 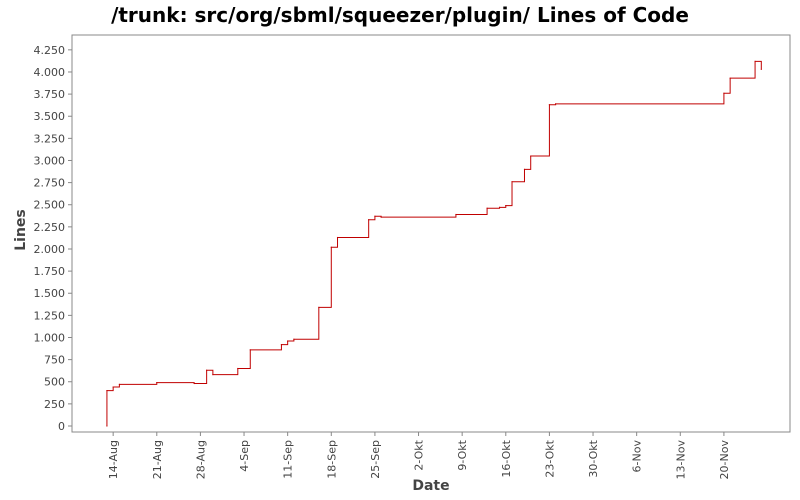 What do you see at coordinates (200, 459) in the screenshot?
I see `x-tick-label: 28-Aug` at bounding box center [200, 459].